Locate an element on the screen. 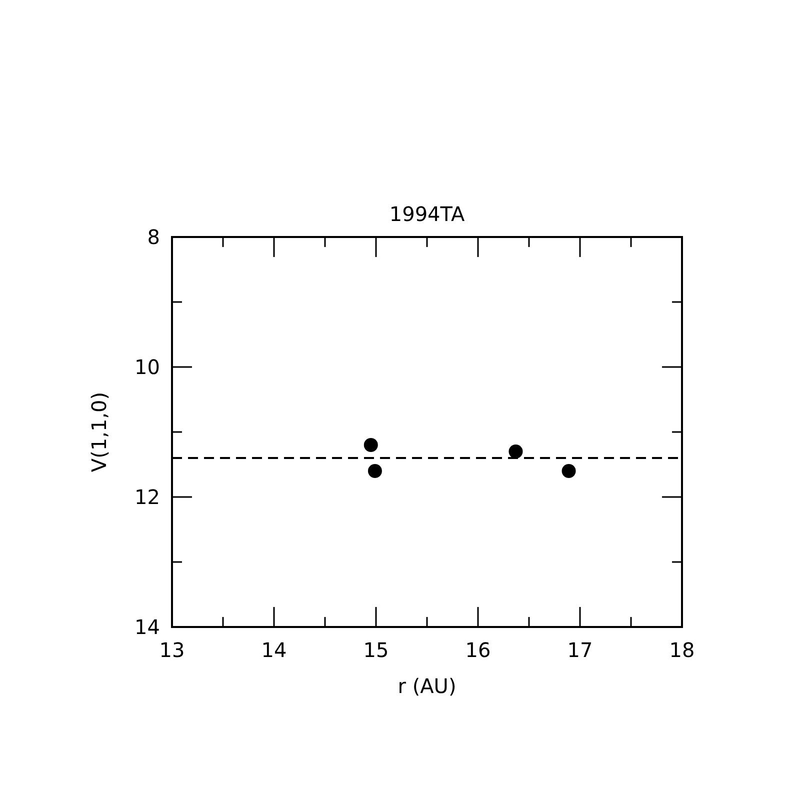 This screenshot has height=797, width=797. y-tick-label: 14 is located at coordinates (147, 627).